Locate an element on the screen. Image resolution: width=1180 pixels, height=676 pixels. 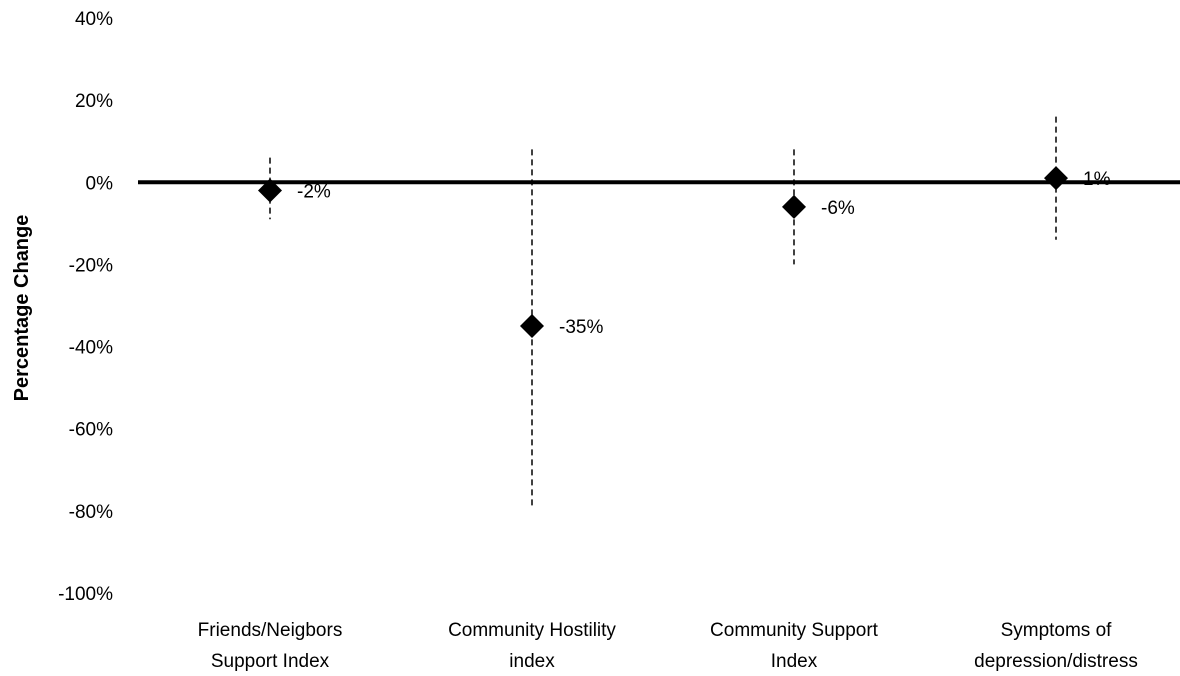
data-label: -6% is located at coordinates (838, 208).